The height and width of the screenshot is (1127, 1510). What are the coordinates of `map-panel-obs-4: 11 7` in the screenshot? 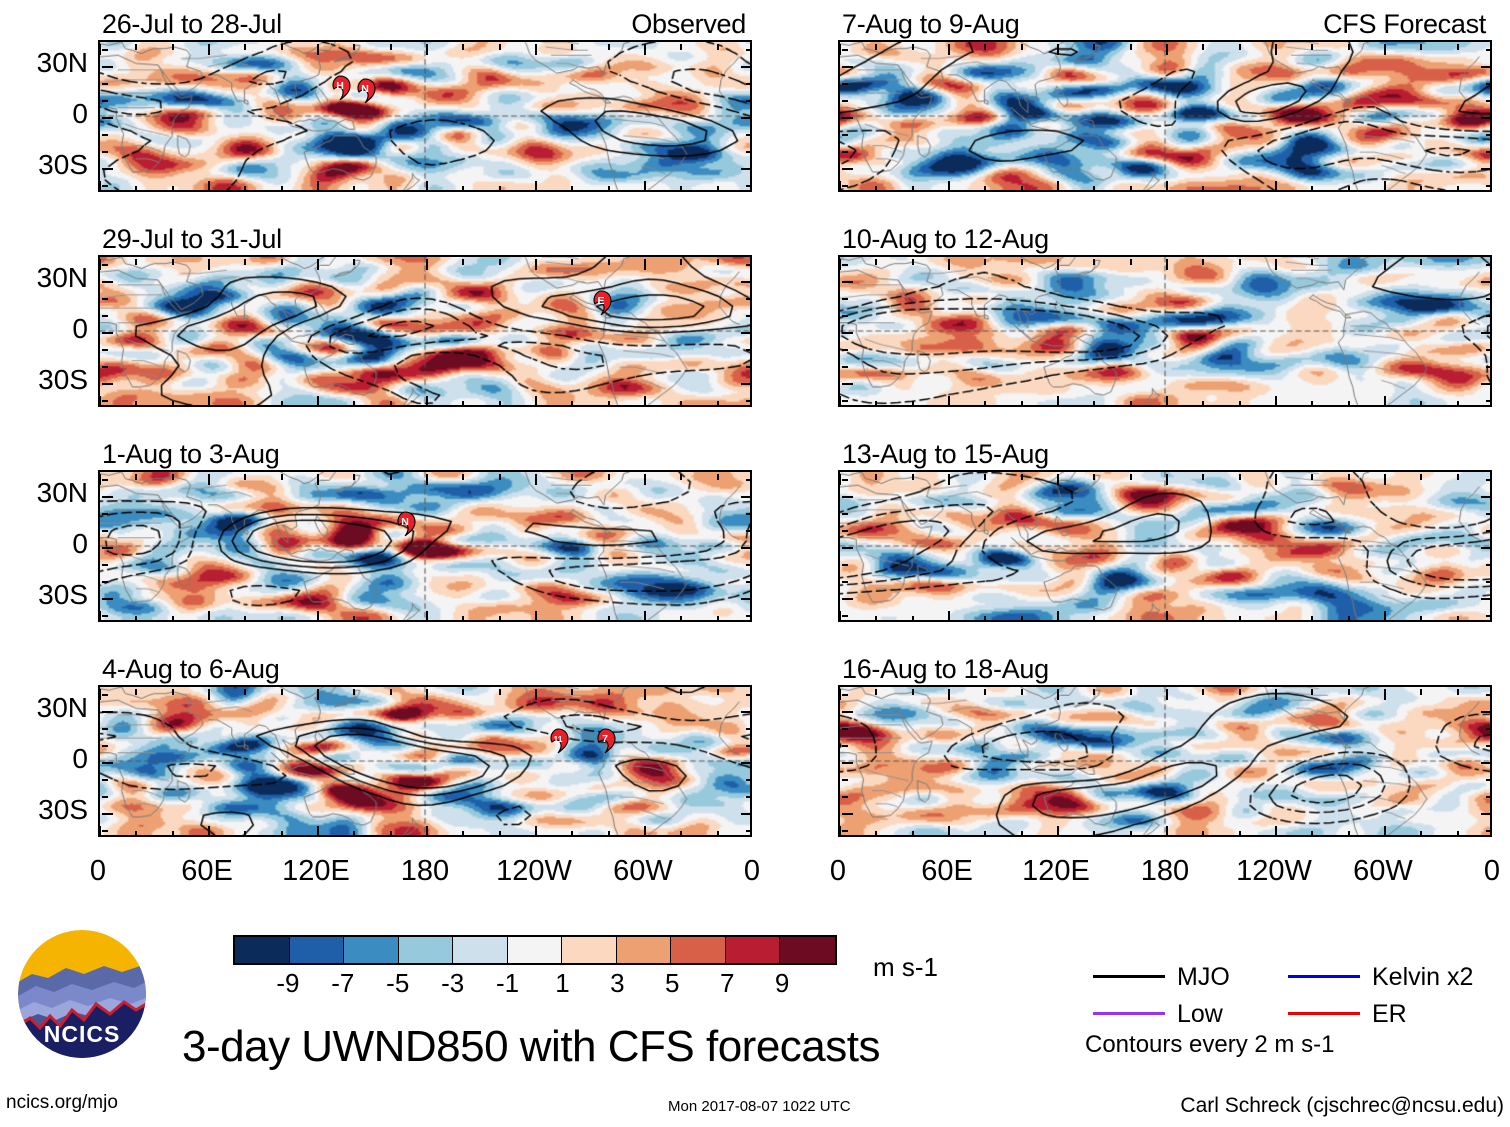 It's located at (425, 761).